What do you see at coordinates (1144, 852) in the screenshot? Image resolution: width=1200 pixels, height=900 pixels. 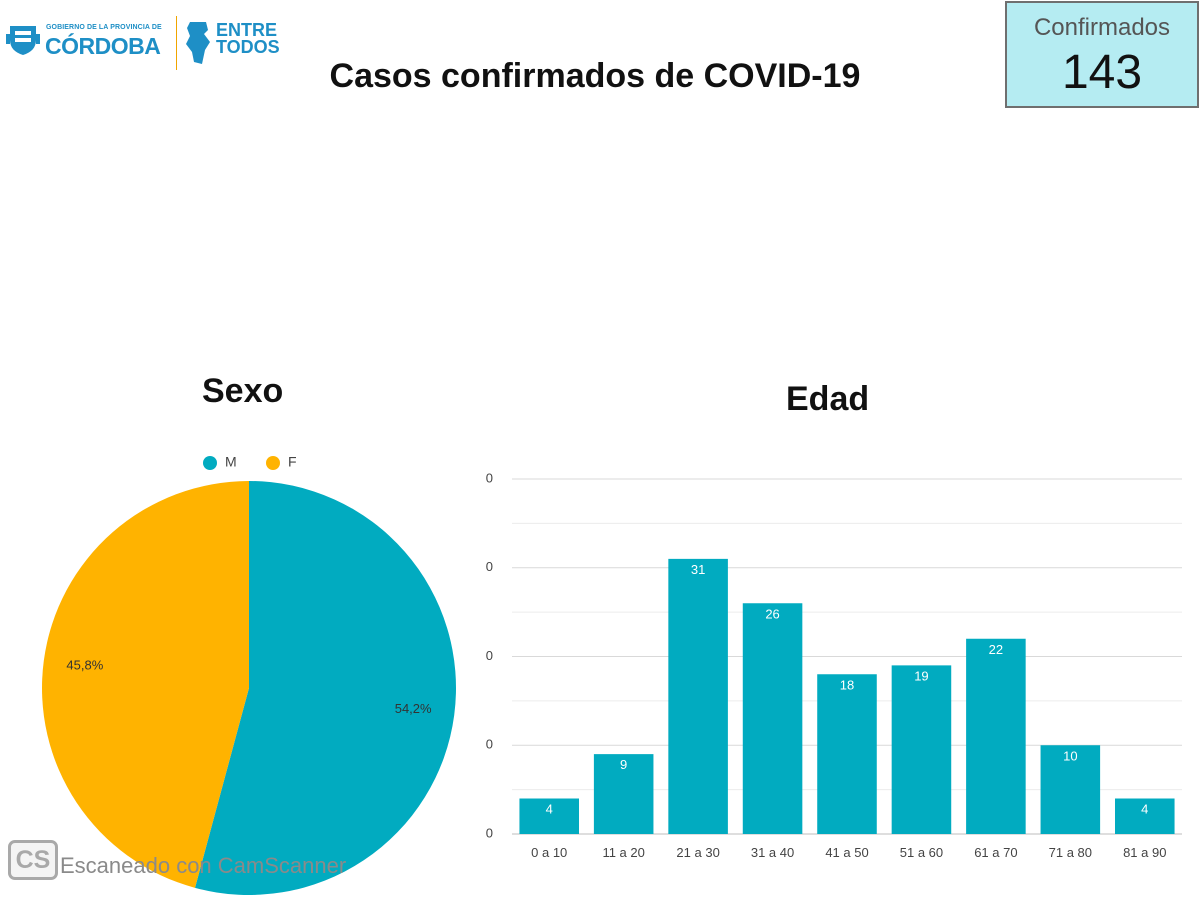 I see `x-tick-label: 81 a 90` at bounding box center [1144, 852].